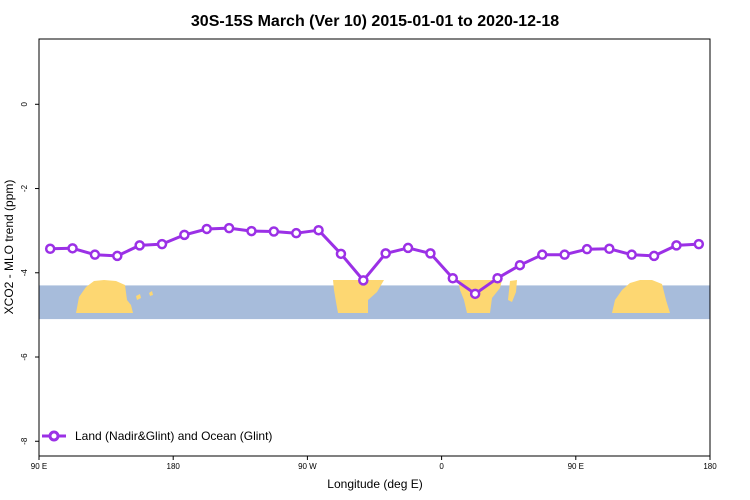 This screenshot has height=500, width=750. I want to click on x-axis: 90 E 180 90 W 0 90 E 180, so click(374, 463).